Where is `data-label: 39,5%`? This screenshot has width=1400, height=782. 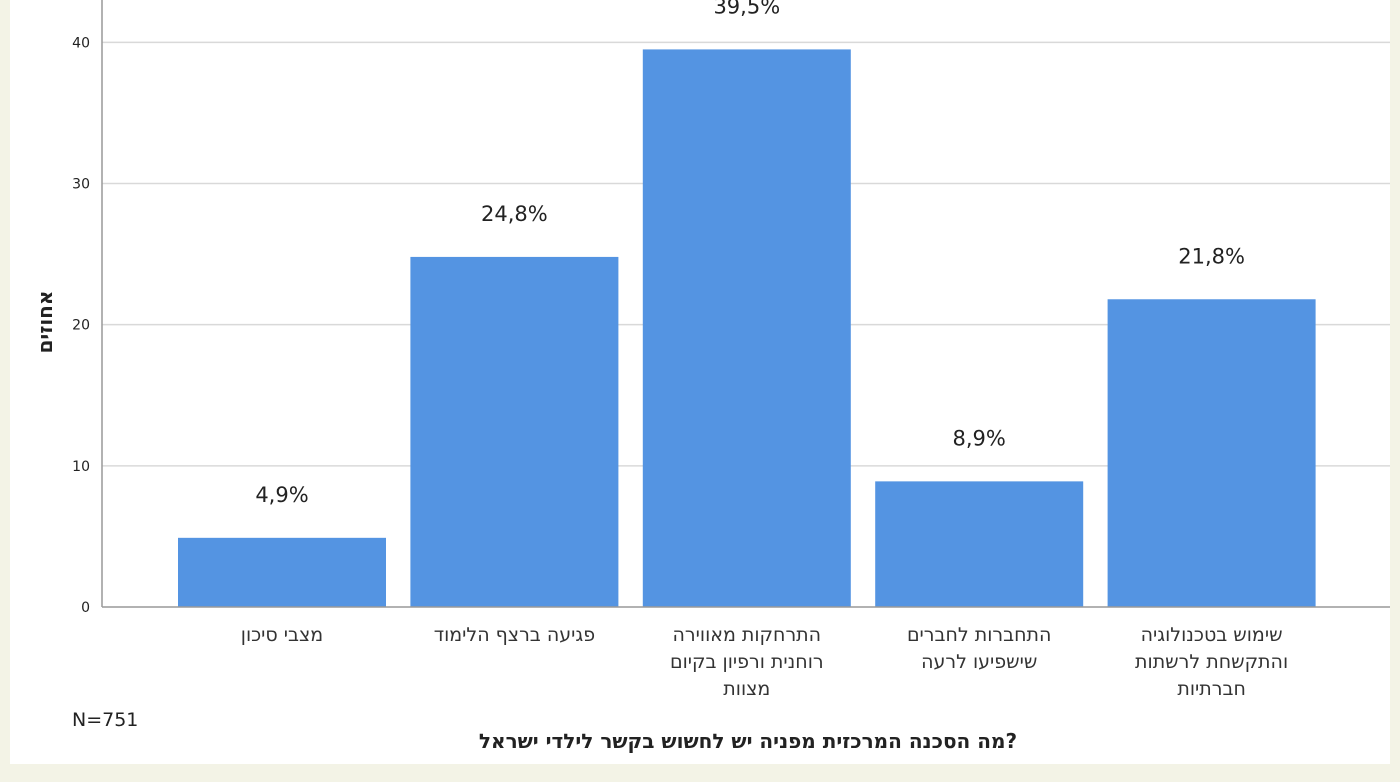 data-label: 39,5% is located at coordinates (746, 9).